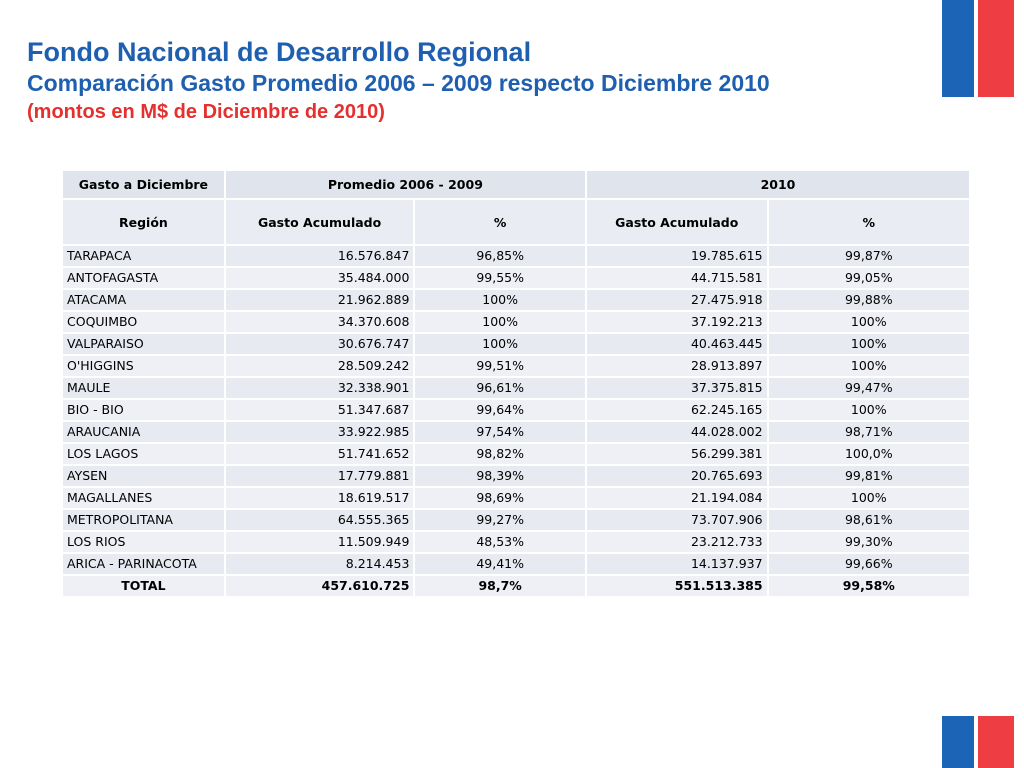 This screenshot has height=768, width=1024. Describe the element at coordinates (319, 222) in the screenshot. I see `col-header-gasto-prom: Gasto Acumulado` at that location.